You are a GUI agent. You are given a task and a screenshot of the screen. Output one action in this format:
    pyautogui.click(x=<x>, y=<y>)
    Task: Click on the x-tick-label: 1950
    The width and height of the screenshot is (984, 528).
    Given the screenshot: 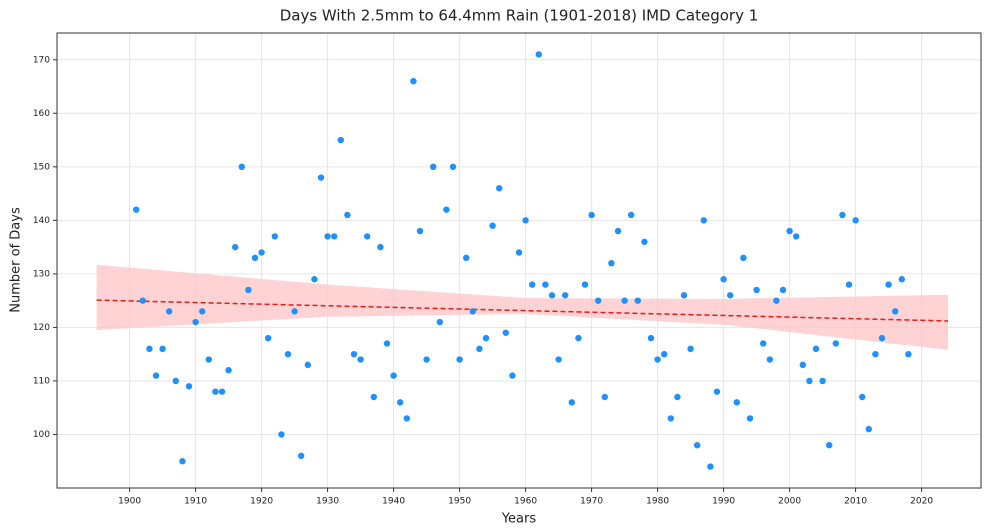 What is the action you would take?
    pyautogui.click(x=459, y=502)
    